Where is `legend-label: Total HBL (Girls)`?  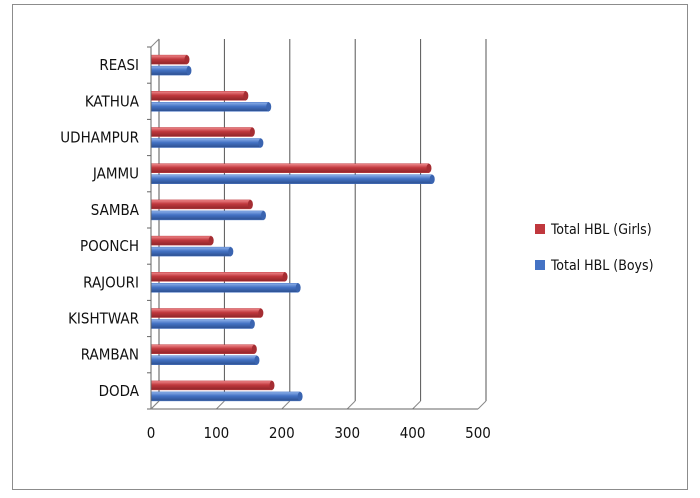
legend-label: Total HBL (Girls) is located at coordinates (601, 230).